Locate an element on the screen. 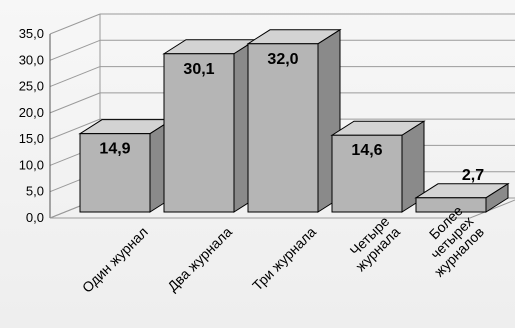 This screenshot has height=328, width=515. x-tick-label: Два журнала is located at coordinates (199, 258).